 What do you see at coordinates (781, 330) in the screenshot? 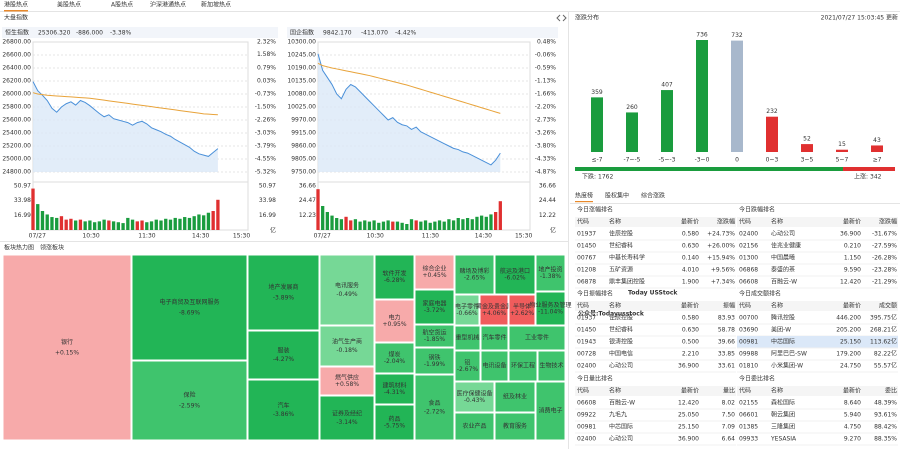
I see `table-cell: 美团-W` at bounding box center [781, 330].